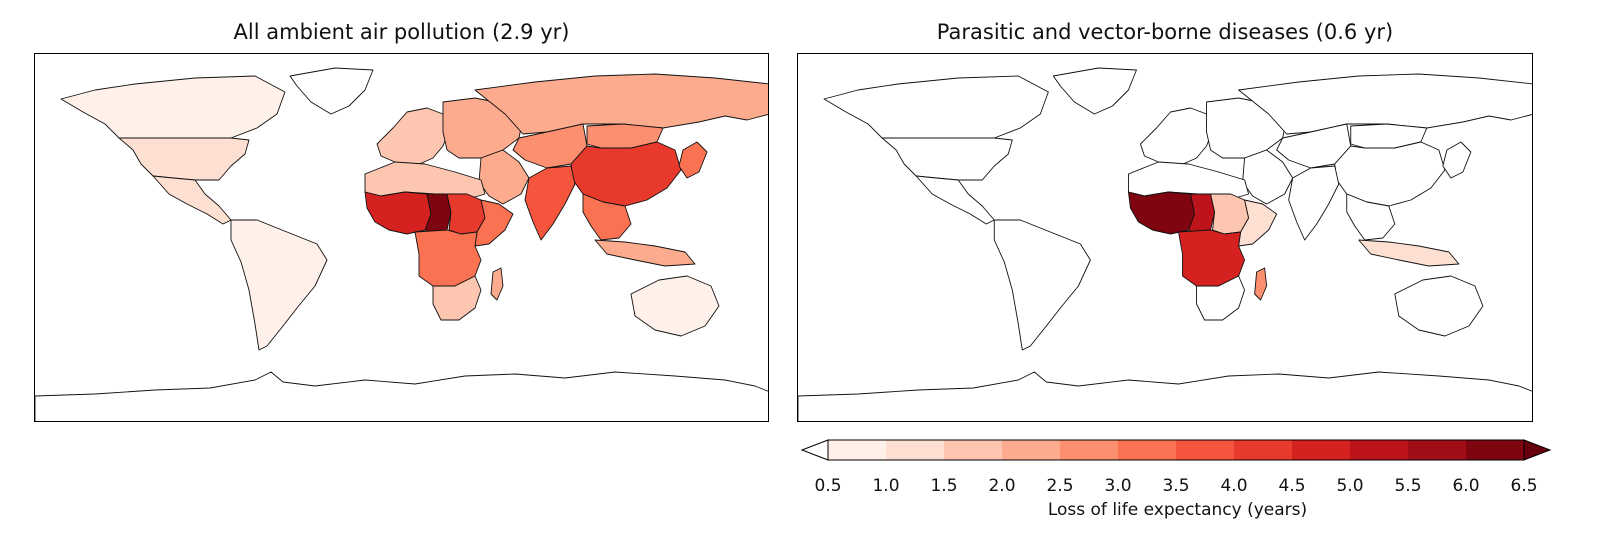  What do you see at coordinates (401, 32) in the screenshot?
I see `left-panel-title: All ambient air pollution (2.9 yr)` at bounding box center [401, 32].